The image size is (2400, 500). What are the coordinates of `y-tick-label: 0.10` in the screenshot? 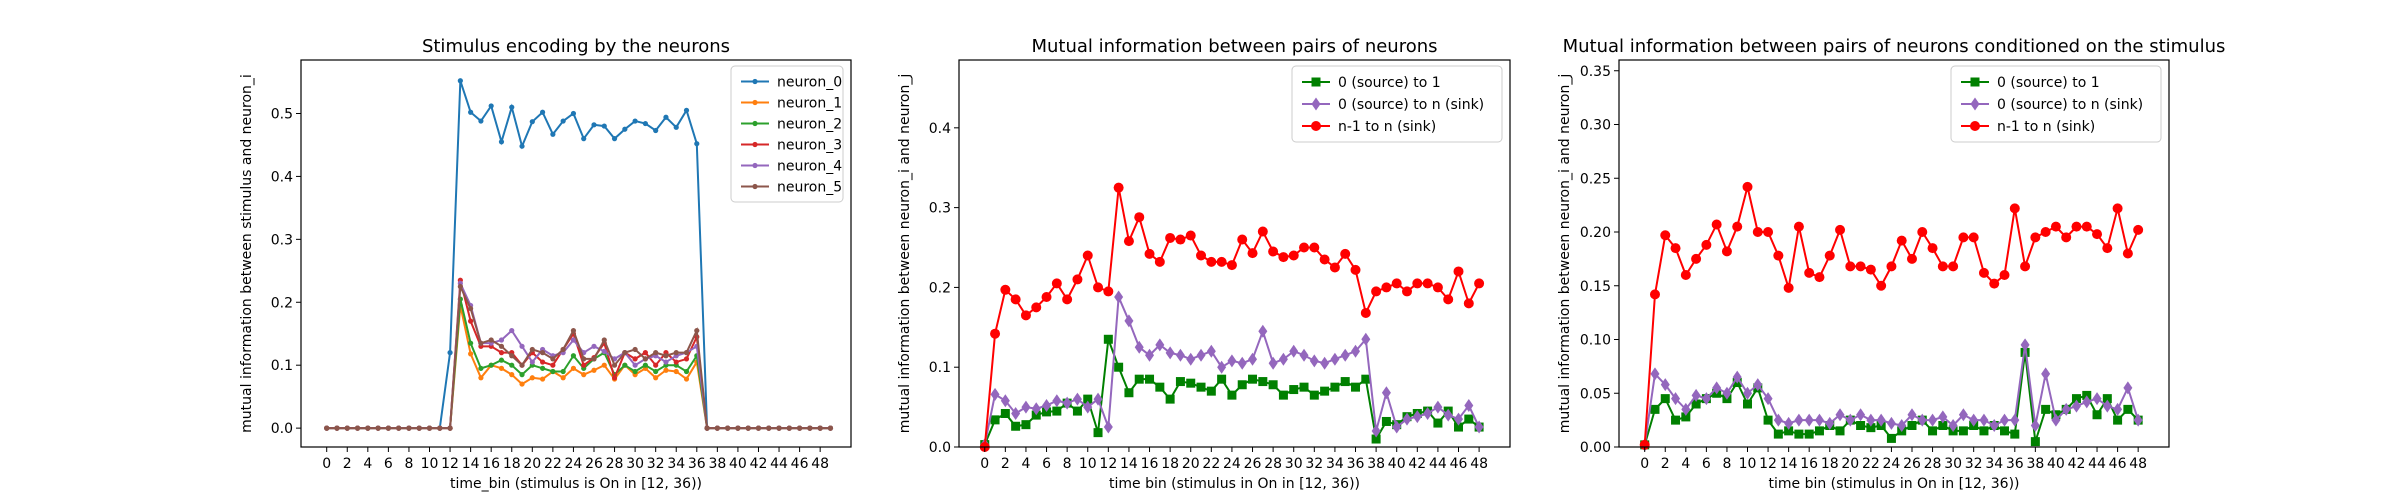 It's located at (1595, 341).